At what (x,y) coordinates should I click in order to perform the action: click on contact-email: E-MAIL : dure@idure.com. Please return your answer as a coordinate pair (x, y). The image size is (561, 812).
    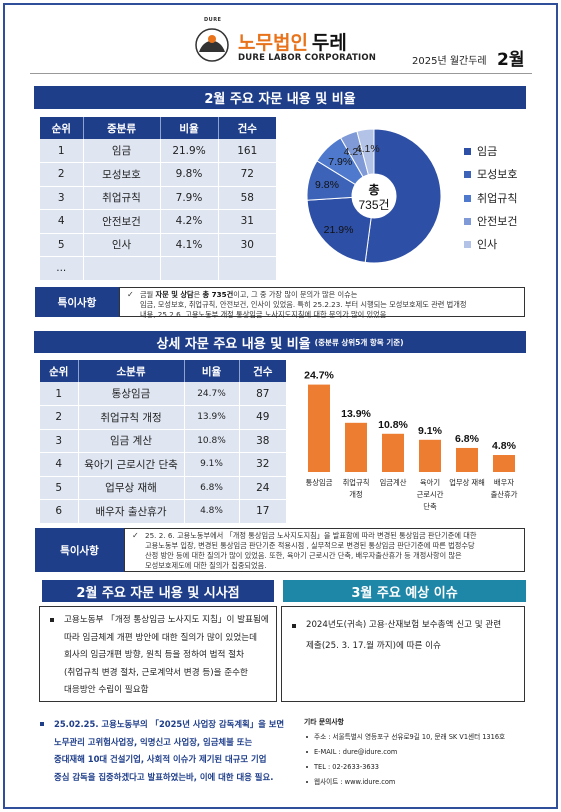
    Looking at the image, I should click on (404, 752).